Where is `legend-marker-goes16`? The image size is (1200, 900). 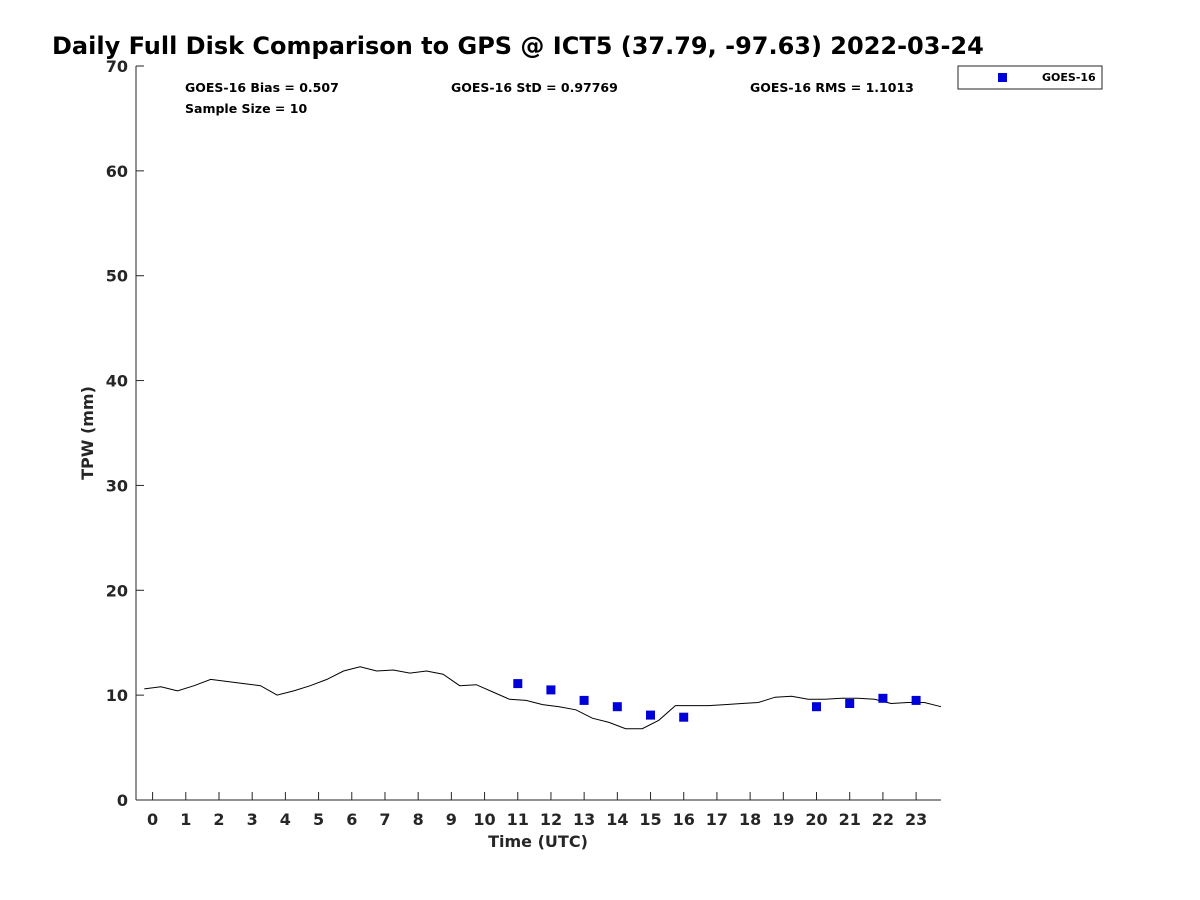 legend-marker-goes16 is located at coordinates (1002, 77).